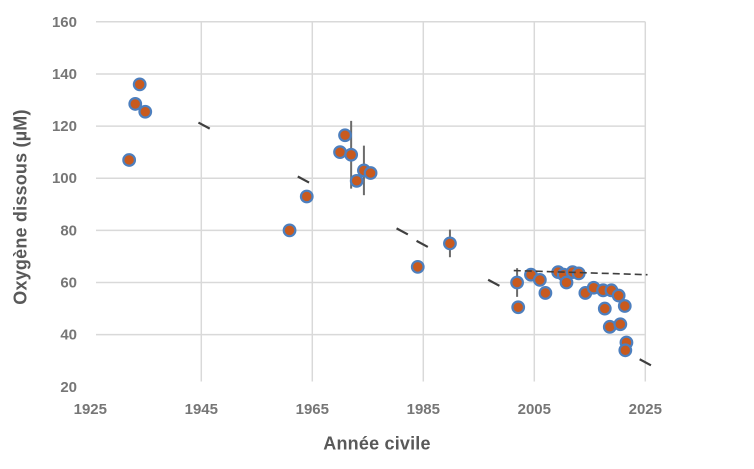  Describe the element at coordinates (68, 283) in the screenshot. I see `y-tick-label: 60` at that location.